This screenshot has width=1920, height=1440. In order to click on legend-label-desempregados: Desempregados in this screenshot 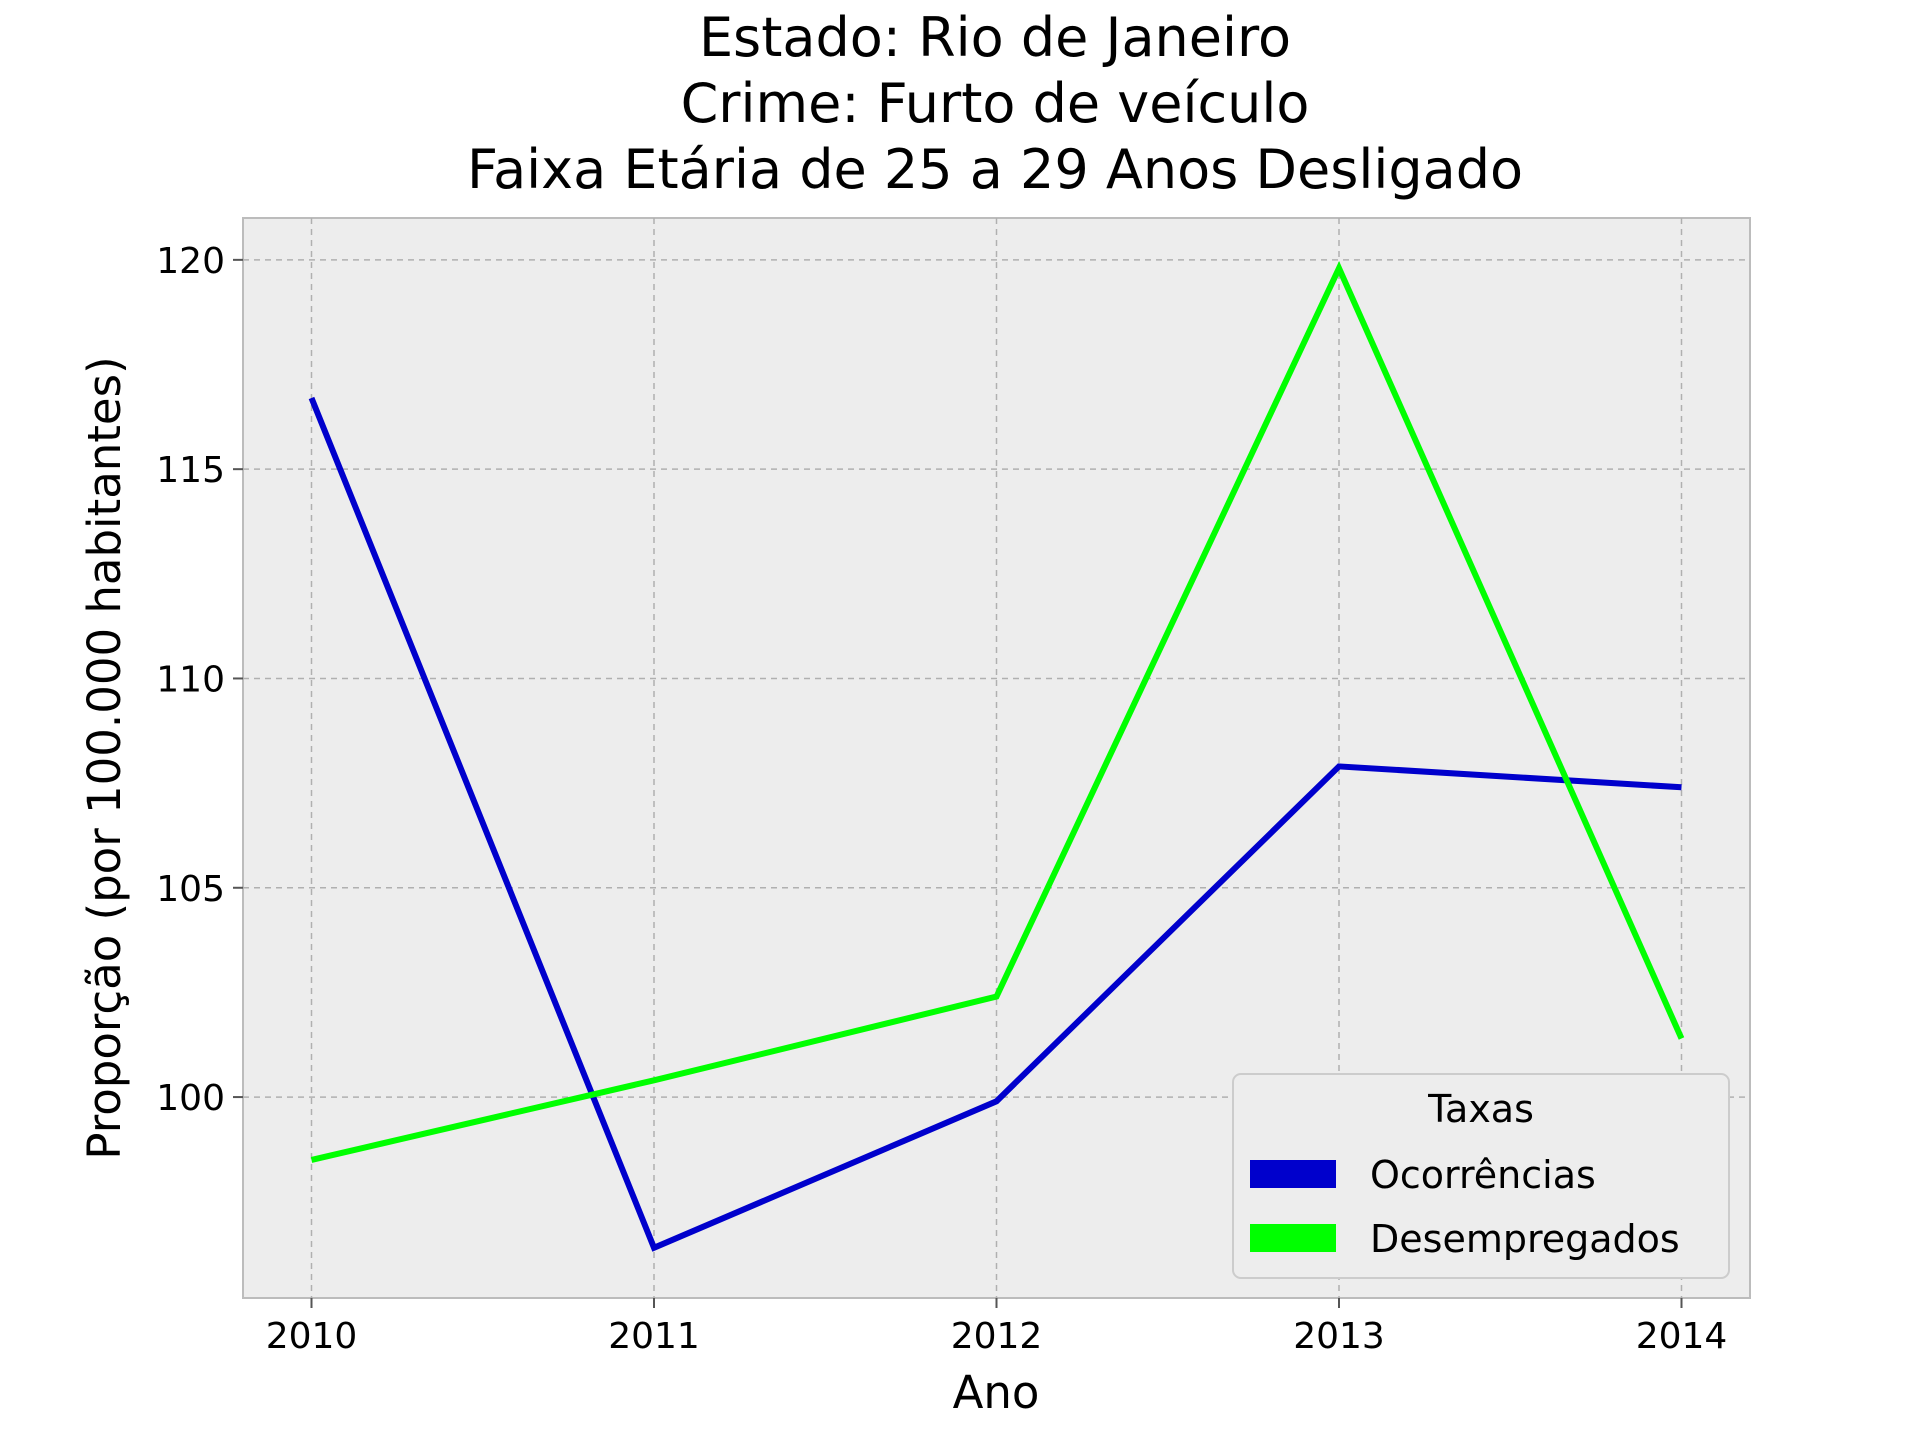, I will do `click(1525, 1239)`.